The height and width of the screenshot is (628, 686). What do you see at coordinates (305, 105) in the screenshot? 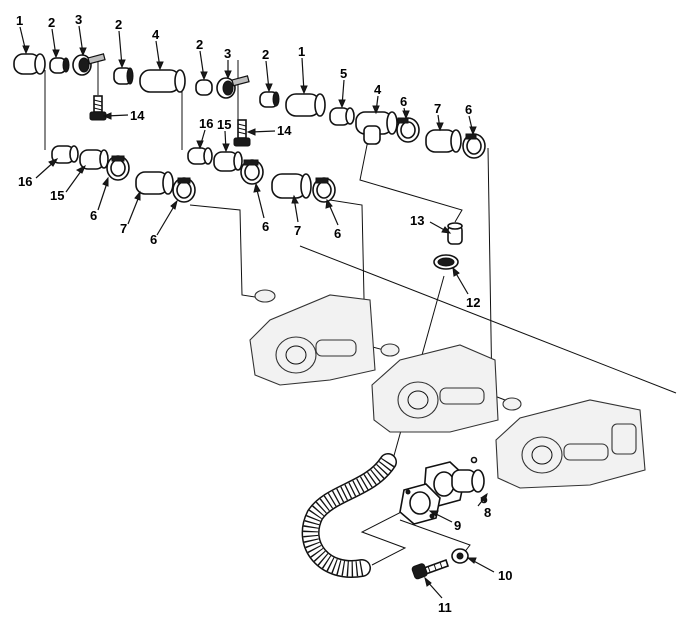
I see `hose-1-right` at bounding box center [305, 105].